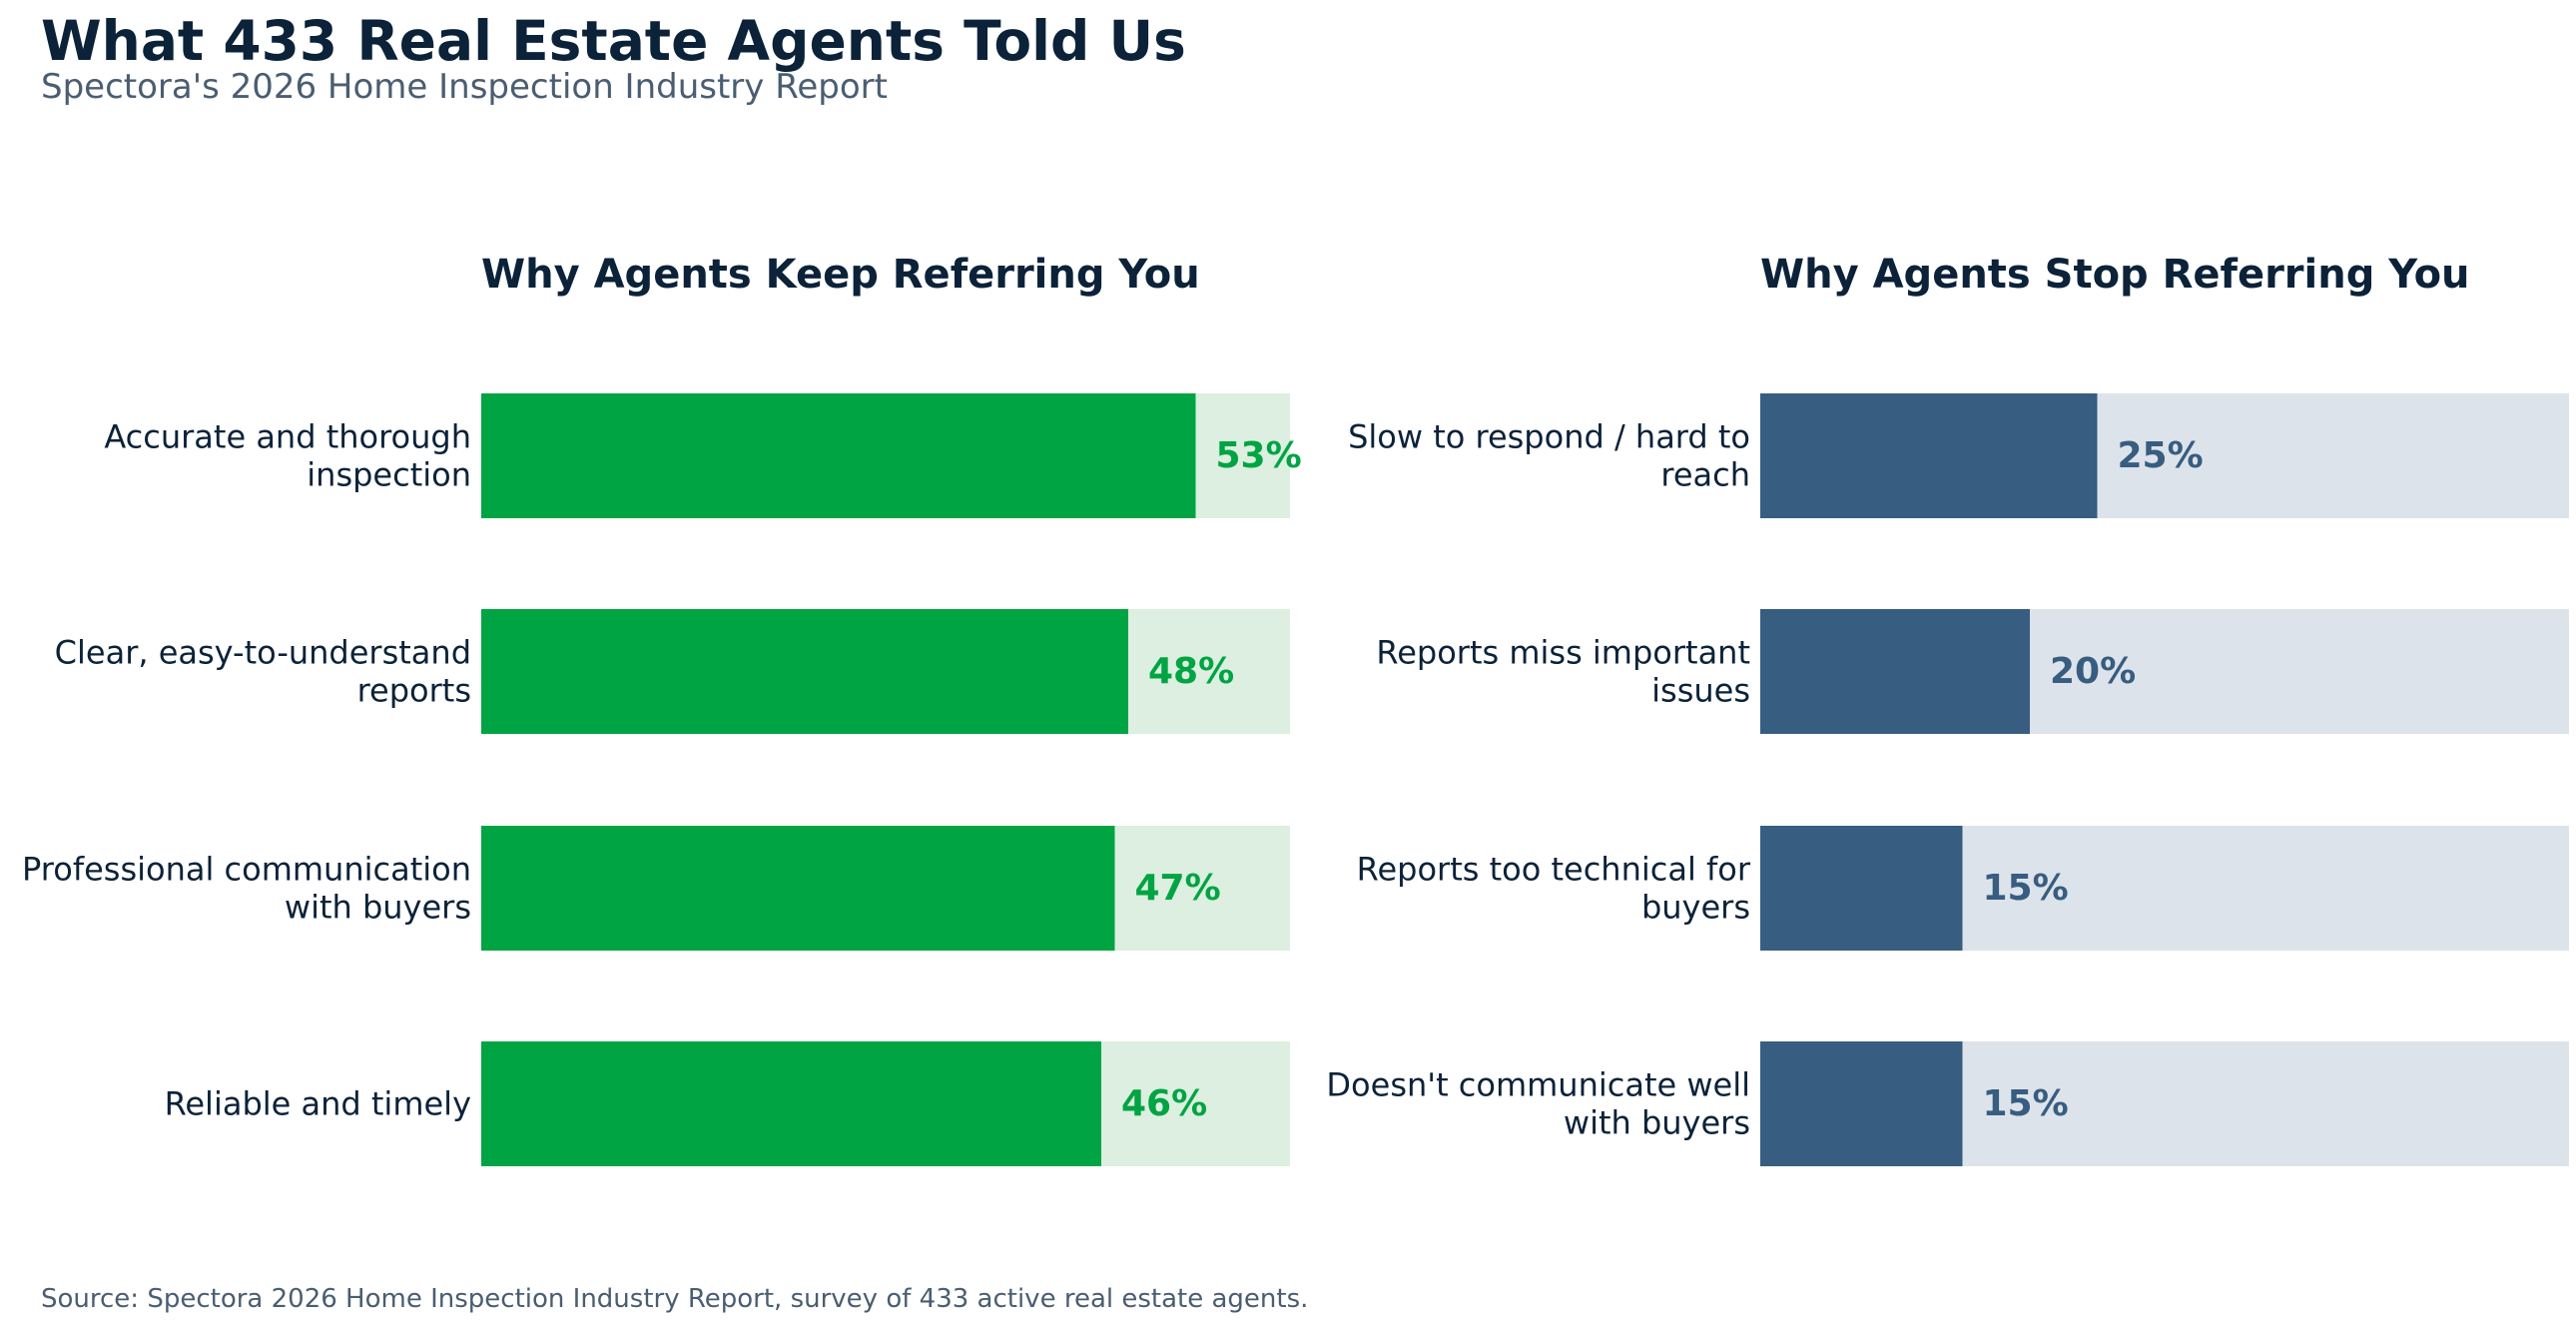 The image size is (2576, 1333). Describe the element at coordinates (414, 691) in the screenshot. I see `category-label-line: reports` at that location.